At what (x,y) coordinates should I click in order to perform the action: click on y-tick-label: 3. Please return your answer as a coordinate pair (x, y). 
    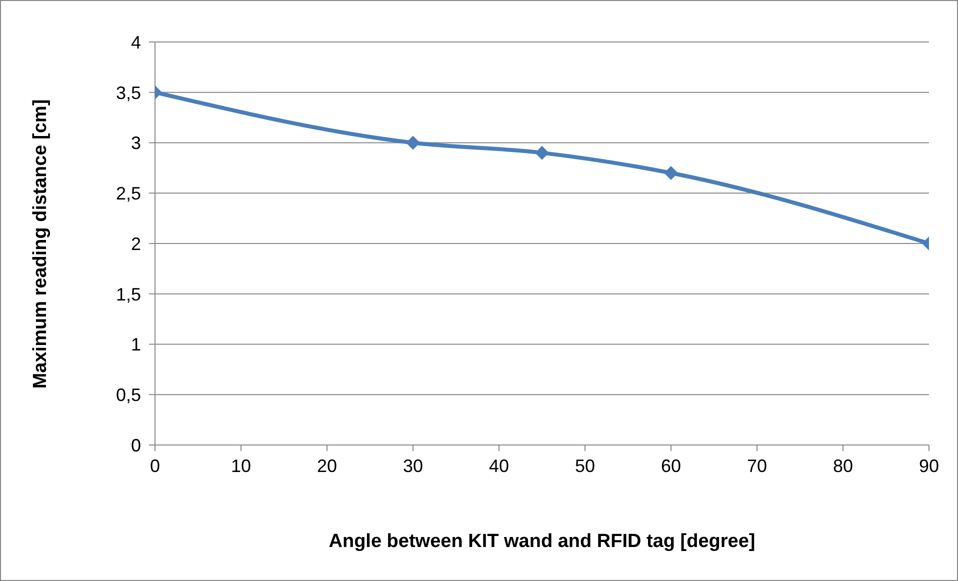
    Looking at the image, I should click on (135, 143).